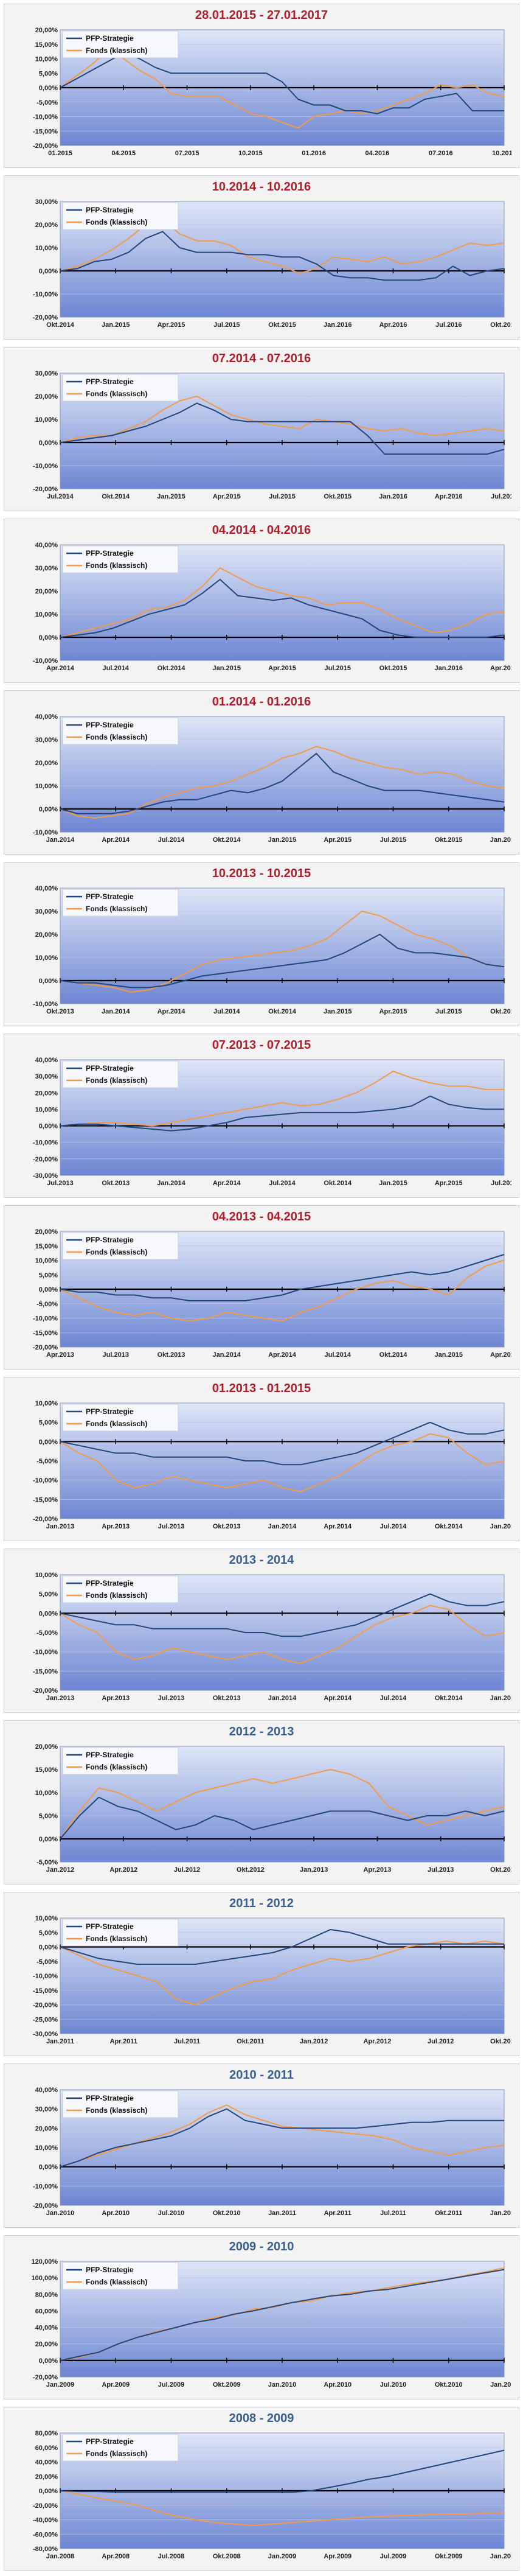  I want to click on x-tick-label: Apr.2011, so click(124, 2041).